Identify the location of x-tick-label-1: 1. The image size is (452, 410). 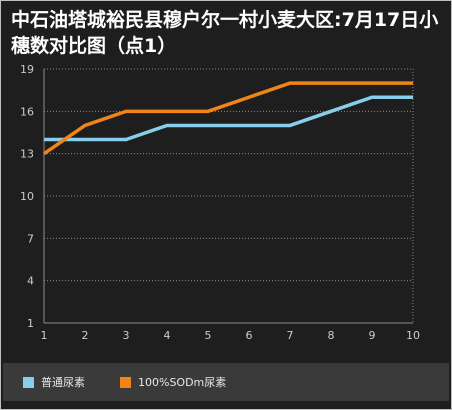
(44, 335).